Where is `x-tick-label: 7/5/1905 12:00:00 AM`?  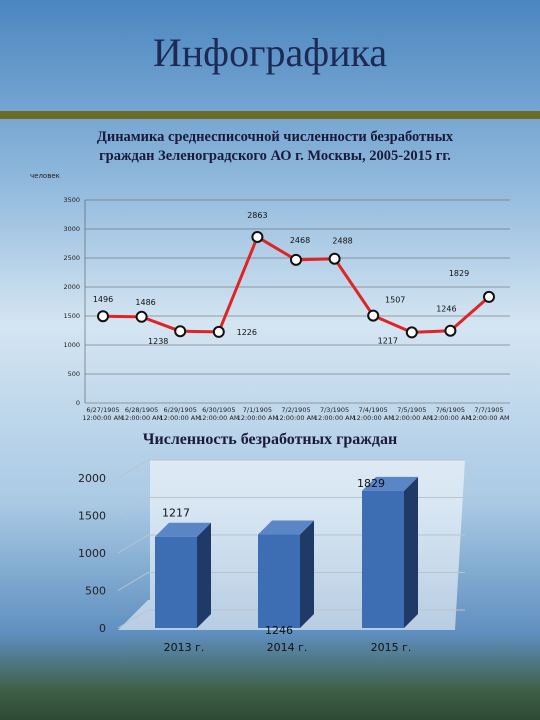
x-tick-label: 7/5/1905 12:00:00 AM is located at coordinates (412, 414).